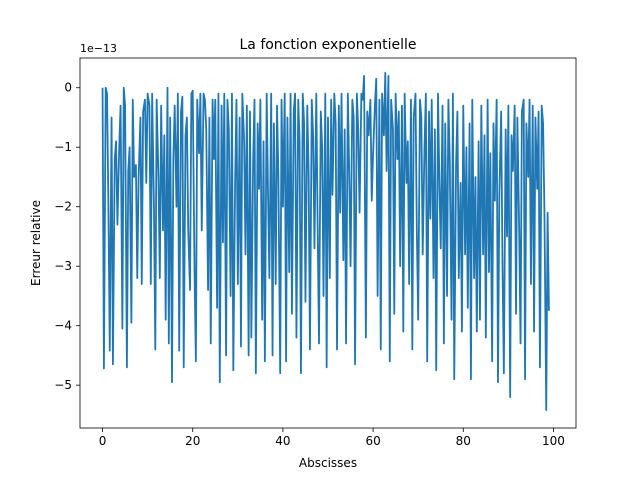 The height and width of the screenshot is (480, 640). What do you see at coordinates (328, 463) in the screenshot?
I see `x-axis-label: Abscisses` at bounding box center [328, 463].